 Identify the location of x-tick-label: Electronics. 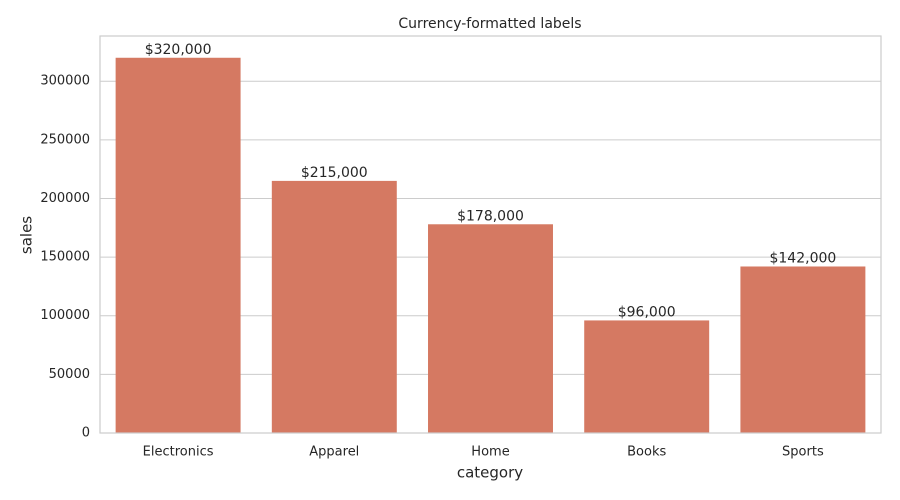
(178, 452).